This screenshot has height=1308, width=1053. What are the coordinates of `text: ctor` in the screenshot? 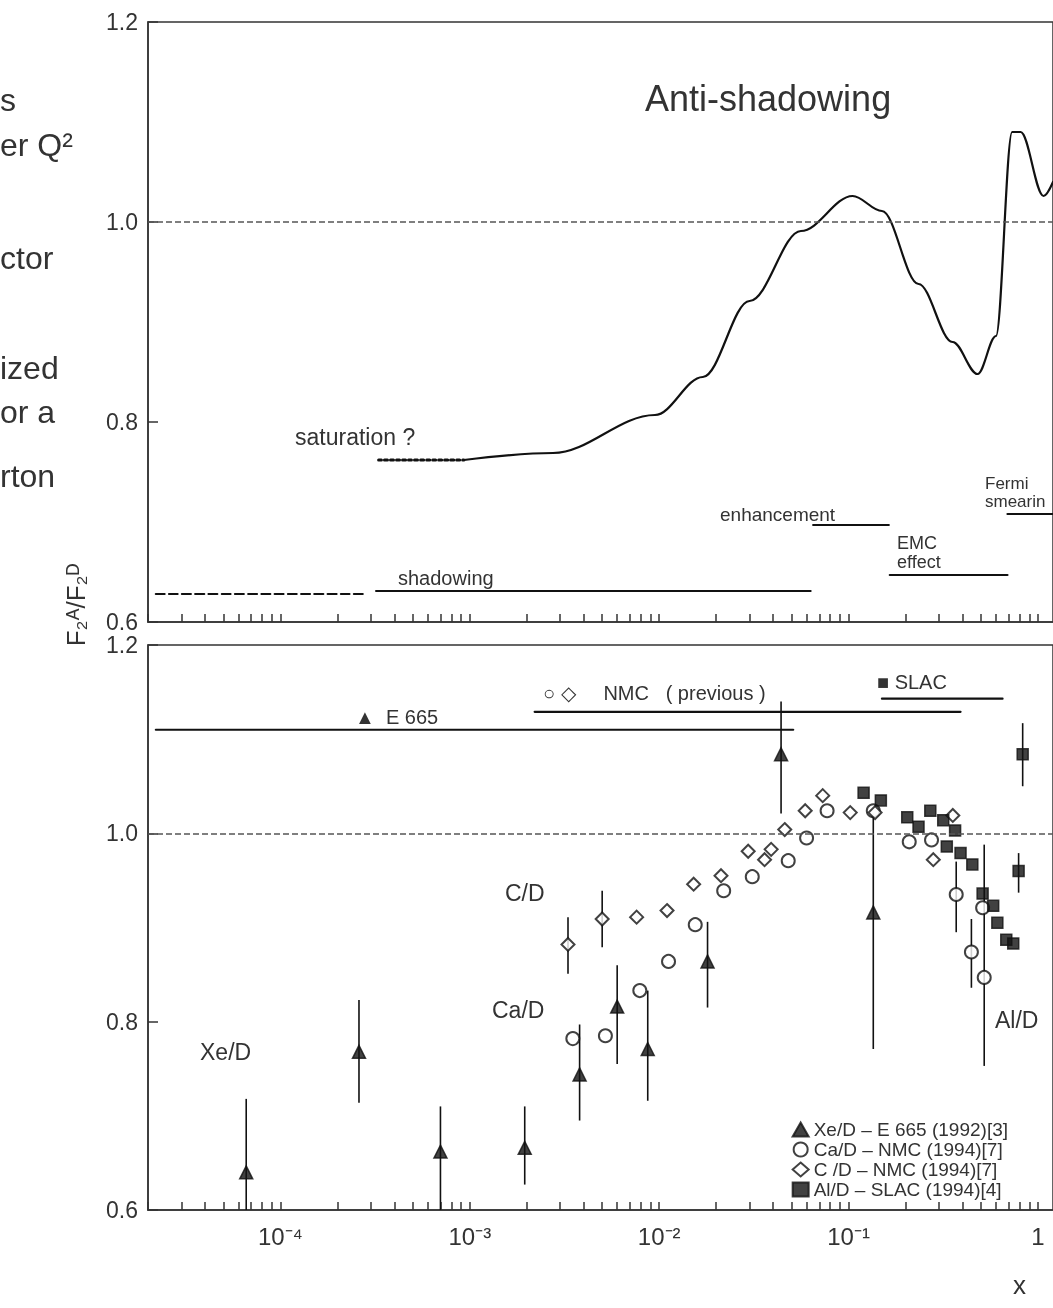 It's located at (27, 258).